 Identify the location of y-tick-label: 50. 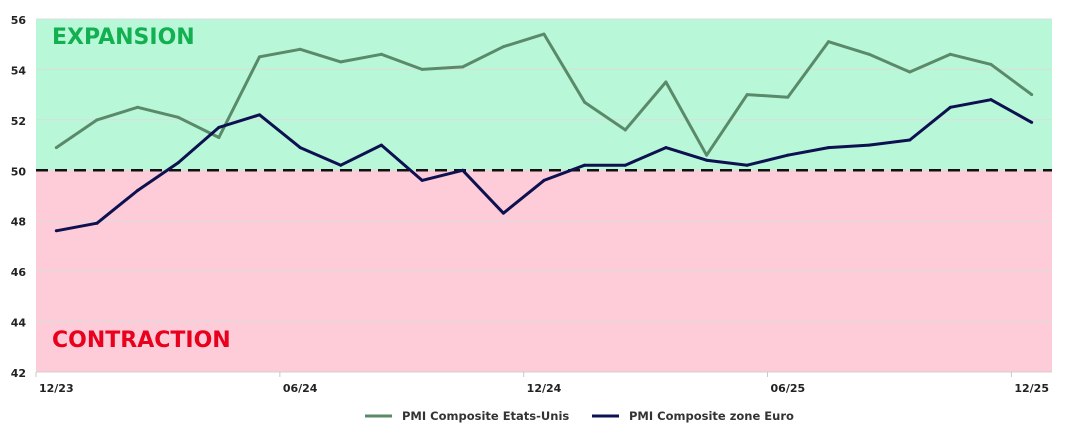
(19, 171).